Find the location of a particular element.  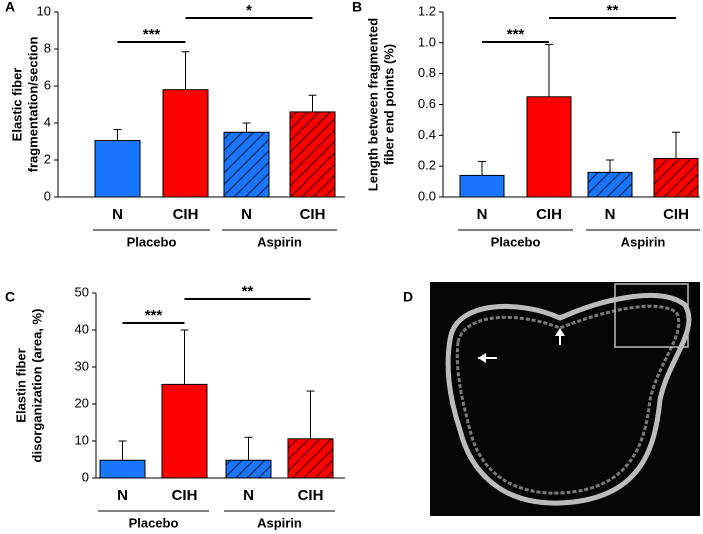

y-tick-label: 8 is located at coordinates (47, 47).